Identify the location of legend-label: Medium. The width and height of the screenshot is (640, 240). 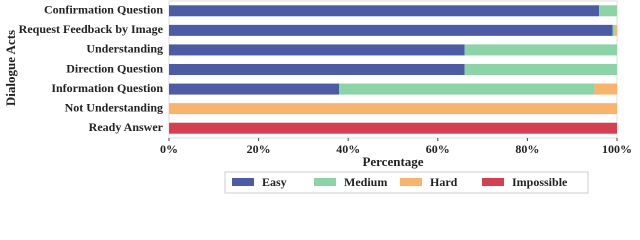
(365, 182).